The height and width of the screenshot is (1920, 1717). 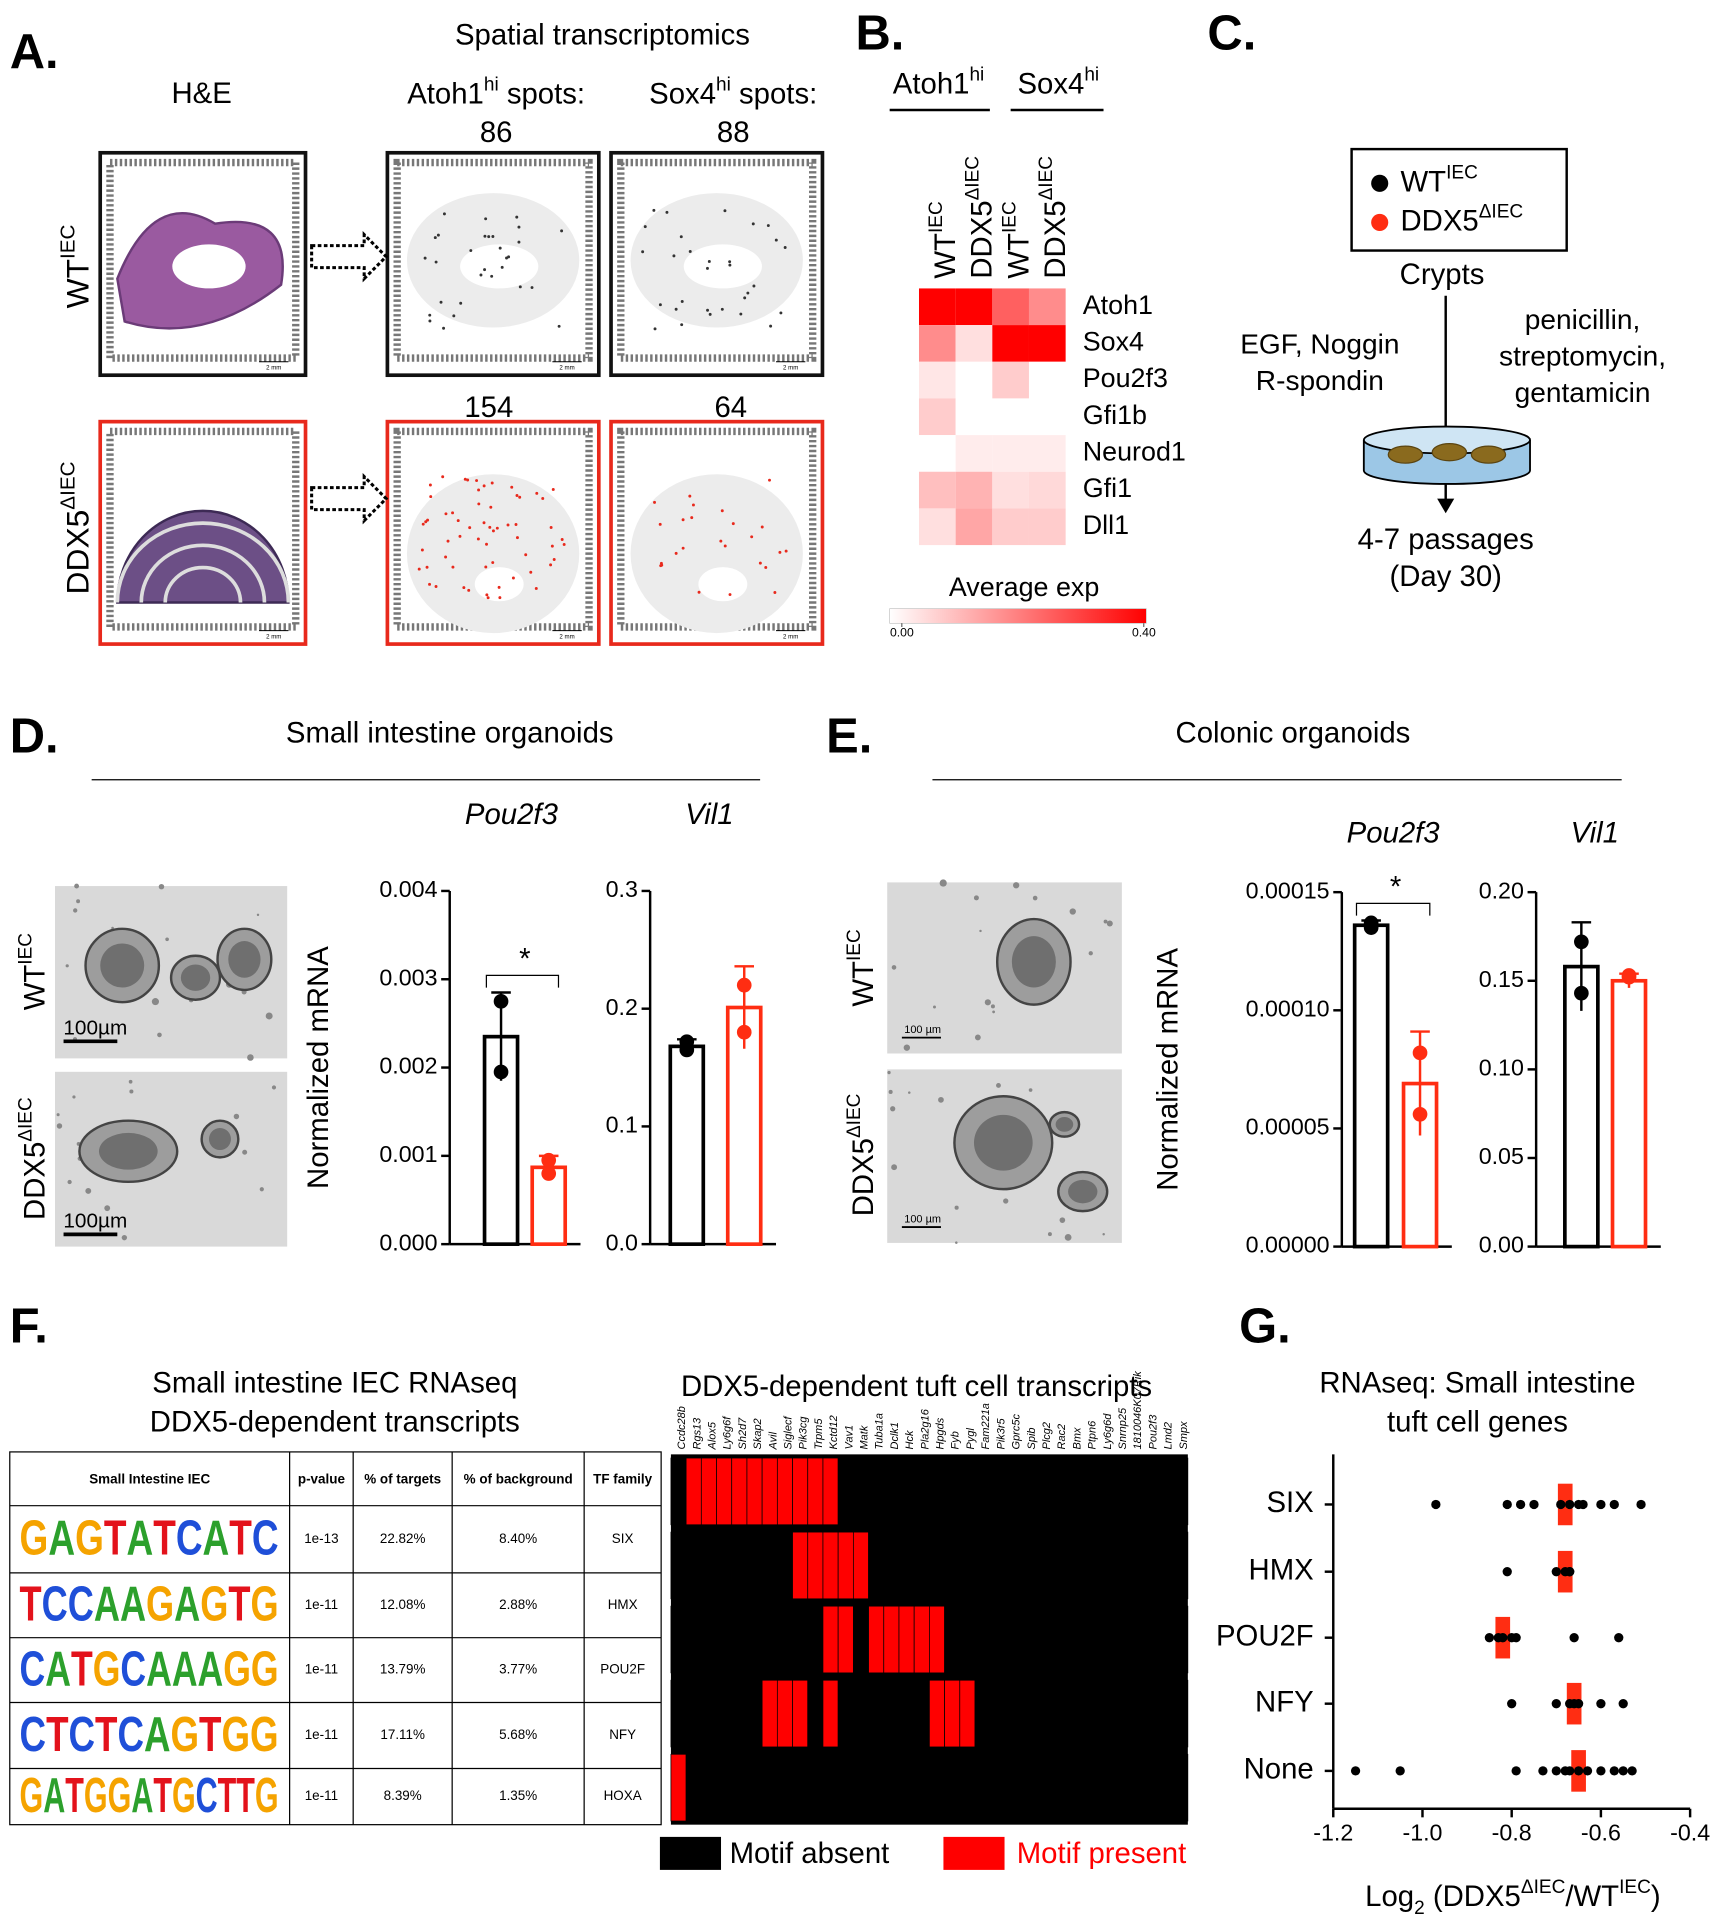 I want to click on text-part: Sox4, so click(x=1050, y=83).